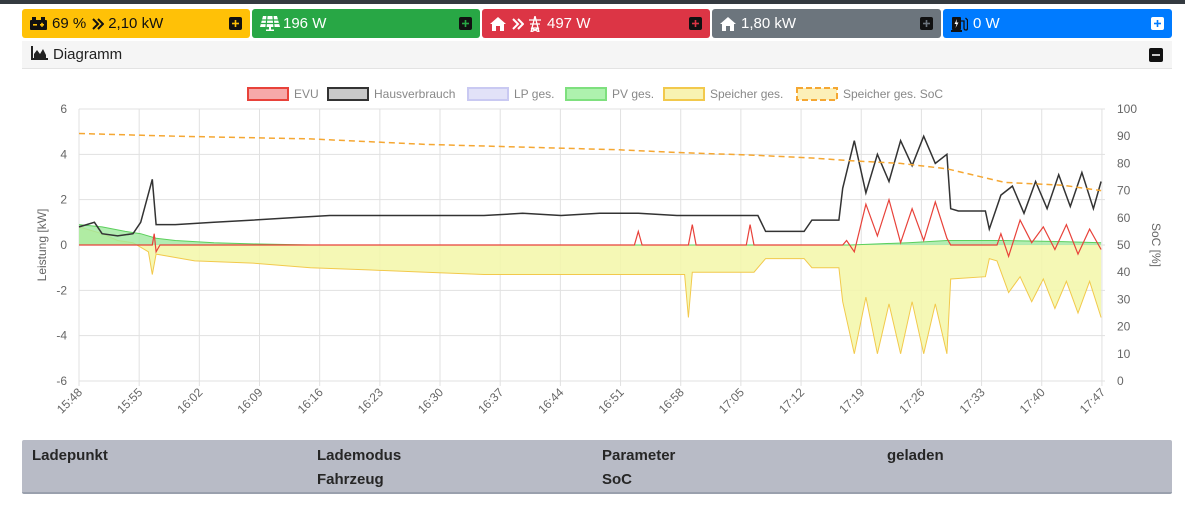 Image resolution: width=1185 pixels, height=513 pixels. I want to click on x-tick-label: 16:09, so click(250, 400).